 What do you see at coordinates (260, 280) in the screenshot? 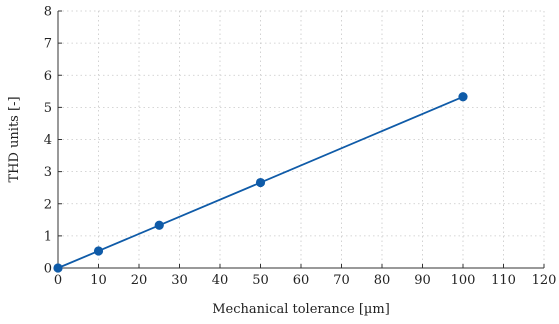
I see `x-tick-label: 50` at bounding box center [260, 280].